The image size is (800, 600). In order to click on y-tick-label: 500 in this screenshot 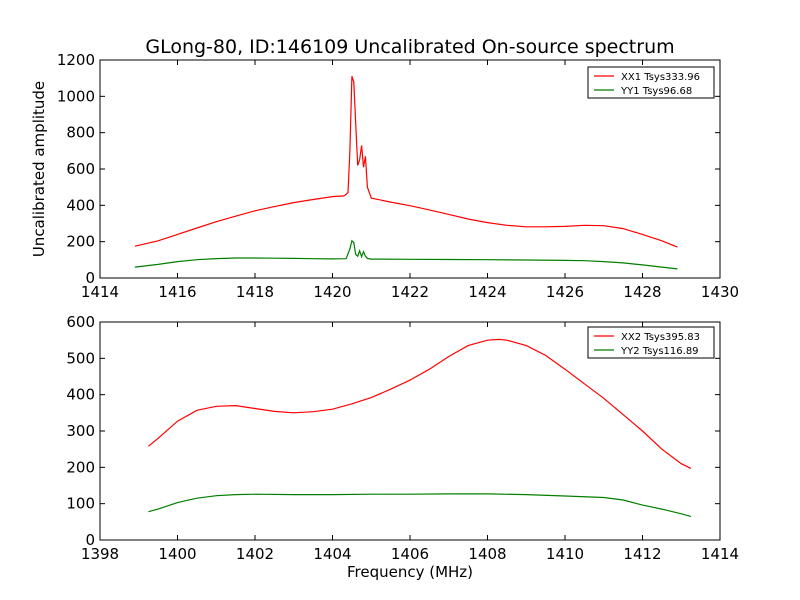, I will do `click(80, 358)`.